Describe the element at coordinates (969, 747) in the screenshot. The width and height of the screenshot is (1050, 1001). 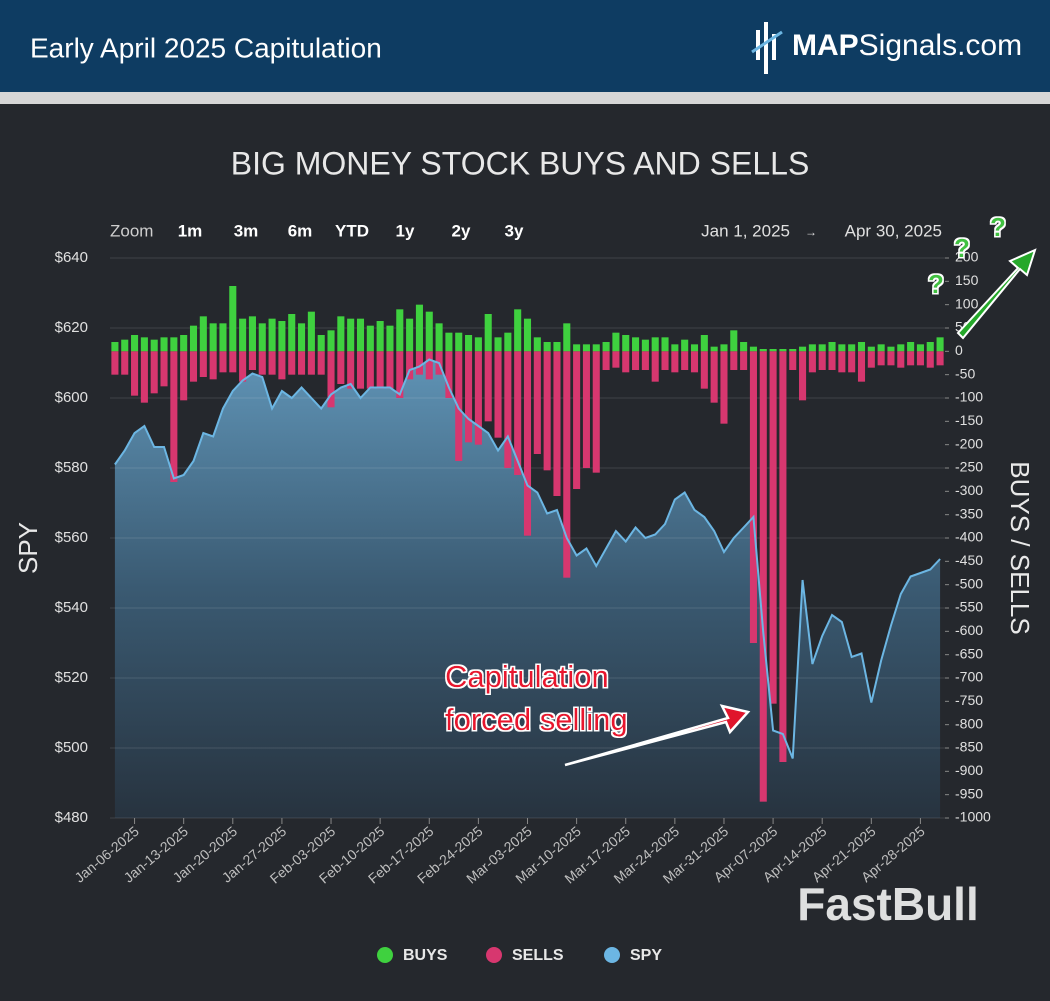
I see `y2-tick-label: -850` at that location.